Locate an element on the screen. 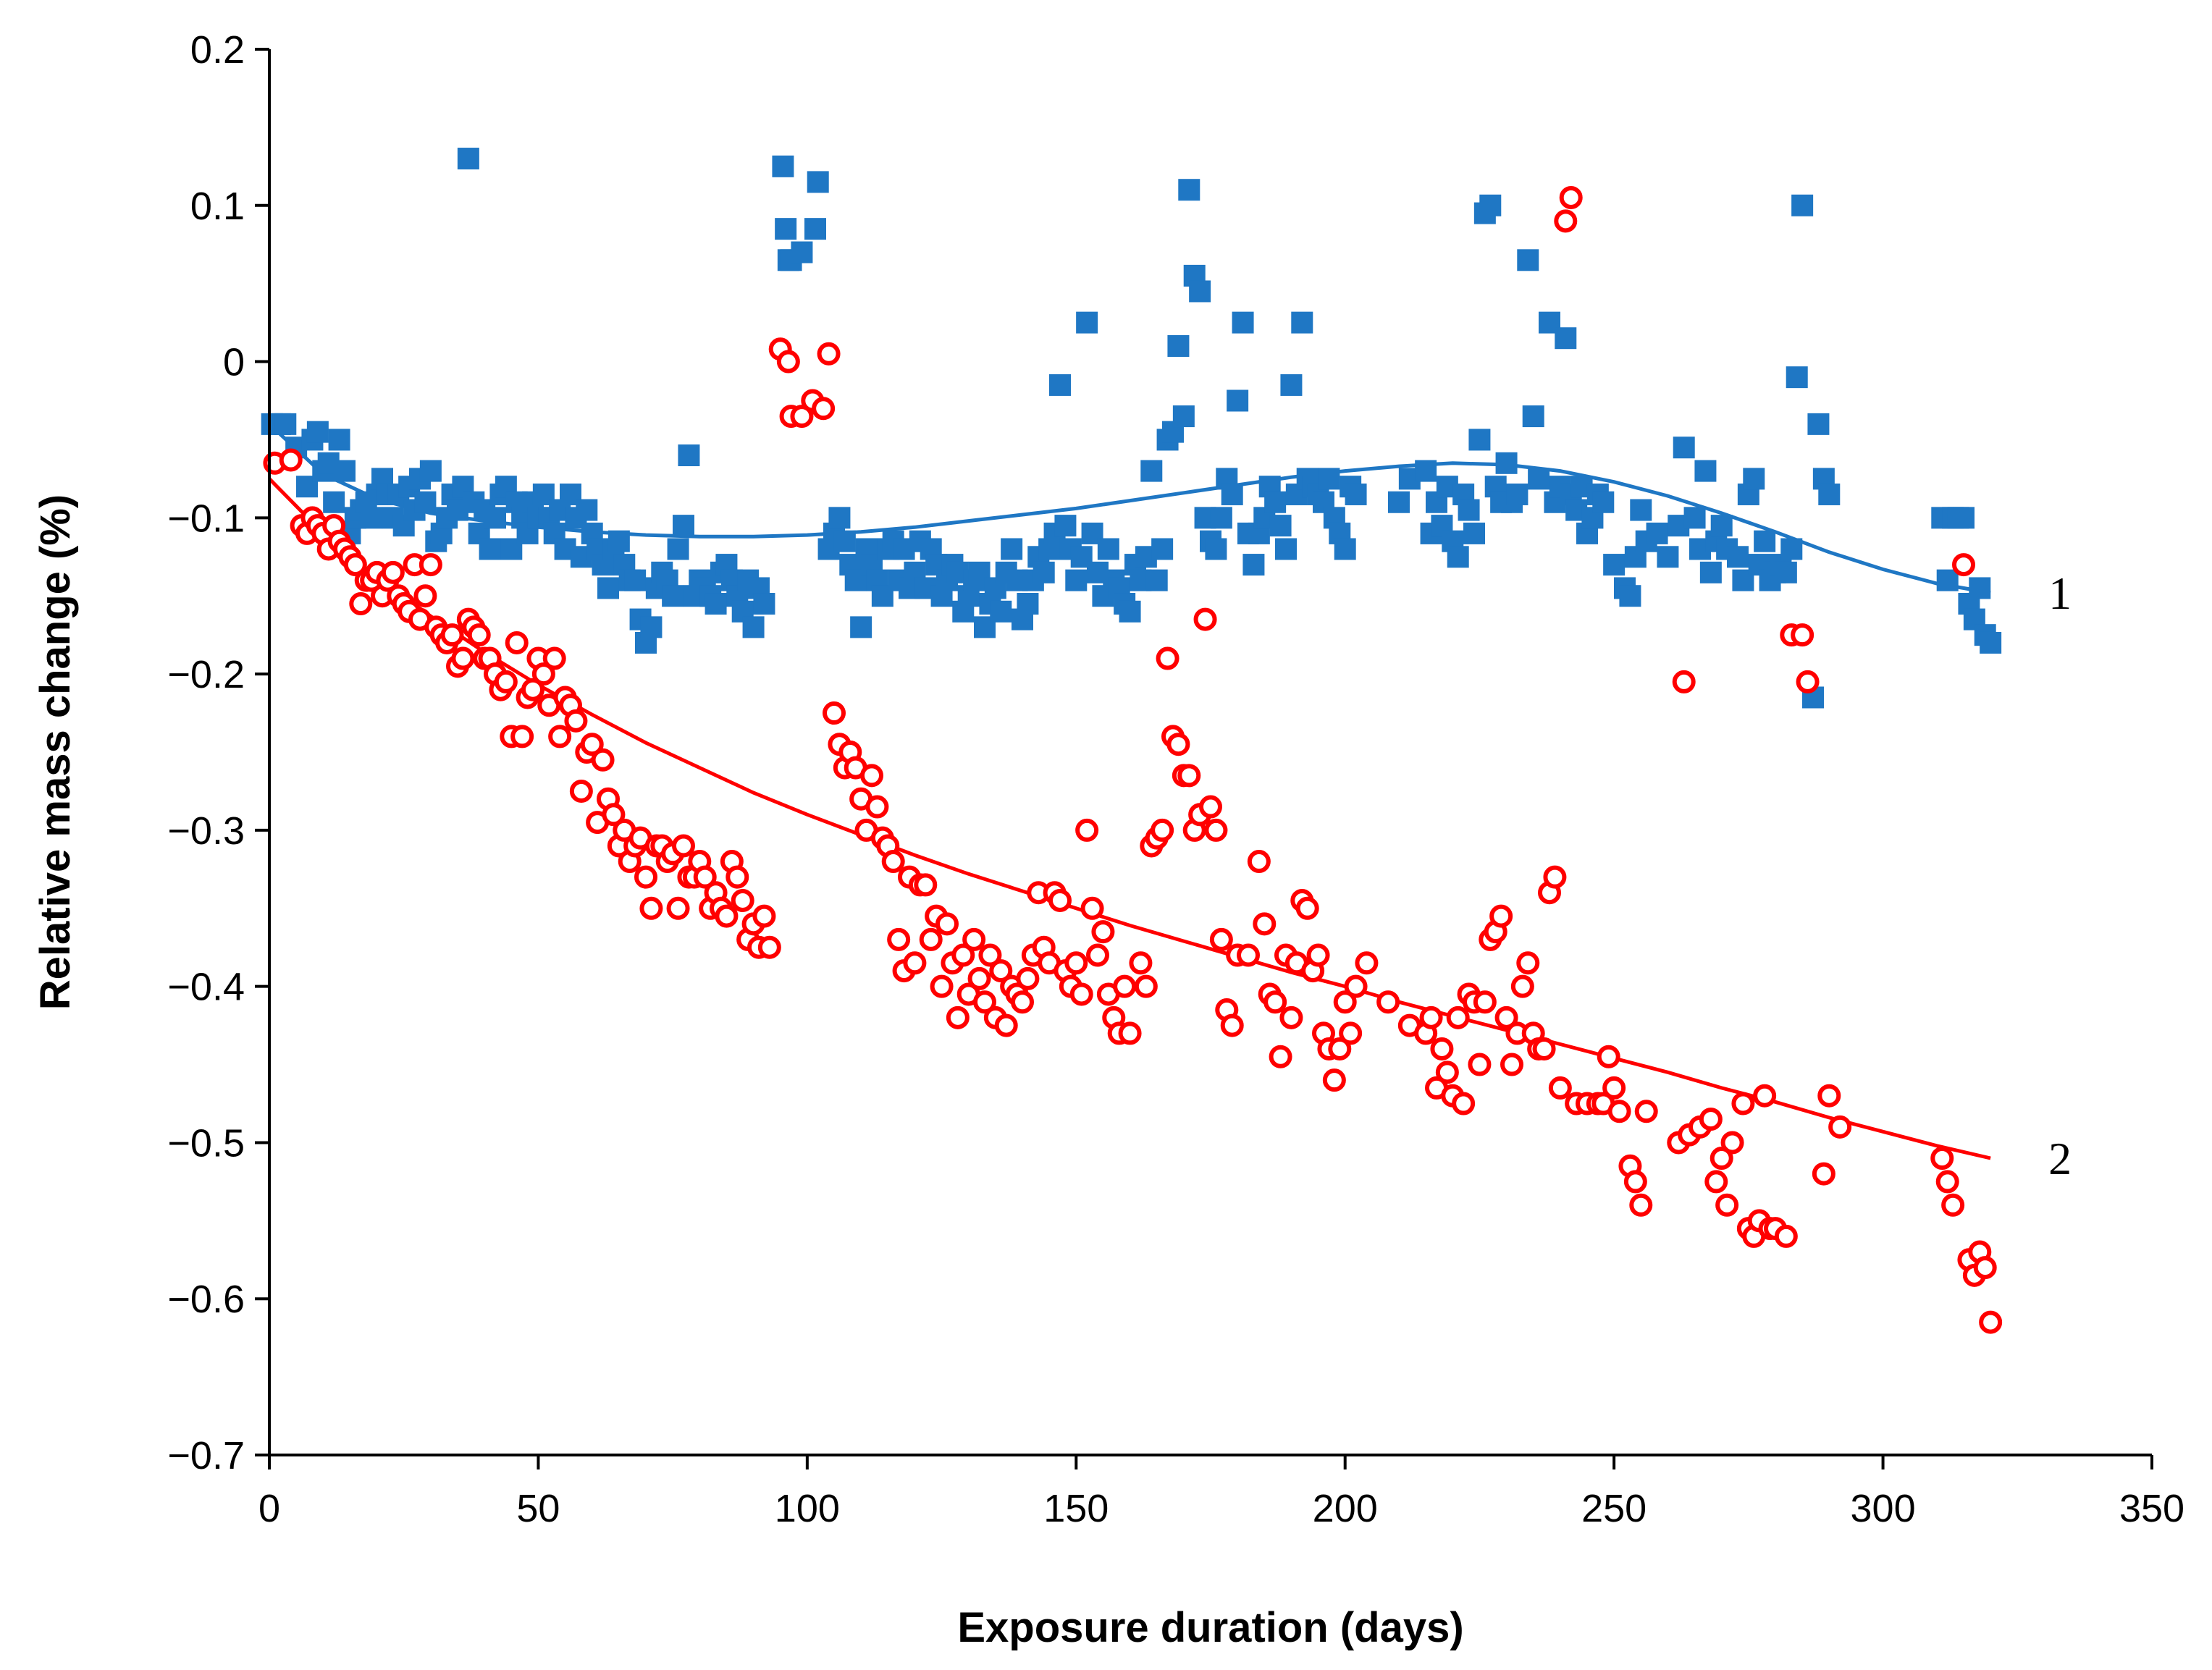 The height and width of the screenshot is (1670, 2212). x-tick-label: 200 is located at coordinates (1345, 1508).